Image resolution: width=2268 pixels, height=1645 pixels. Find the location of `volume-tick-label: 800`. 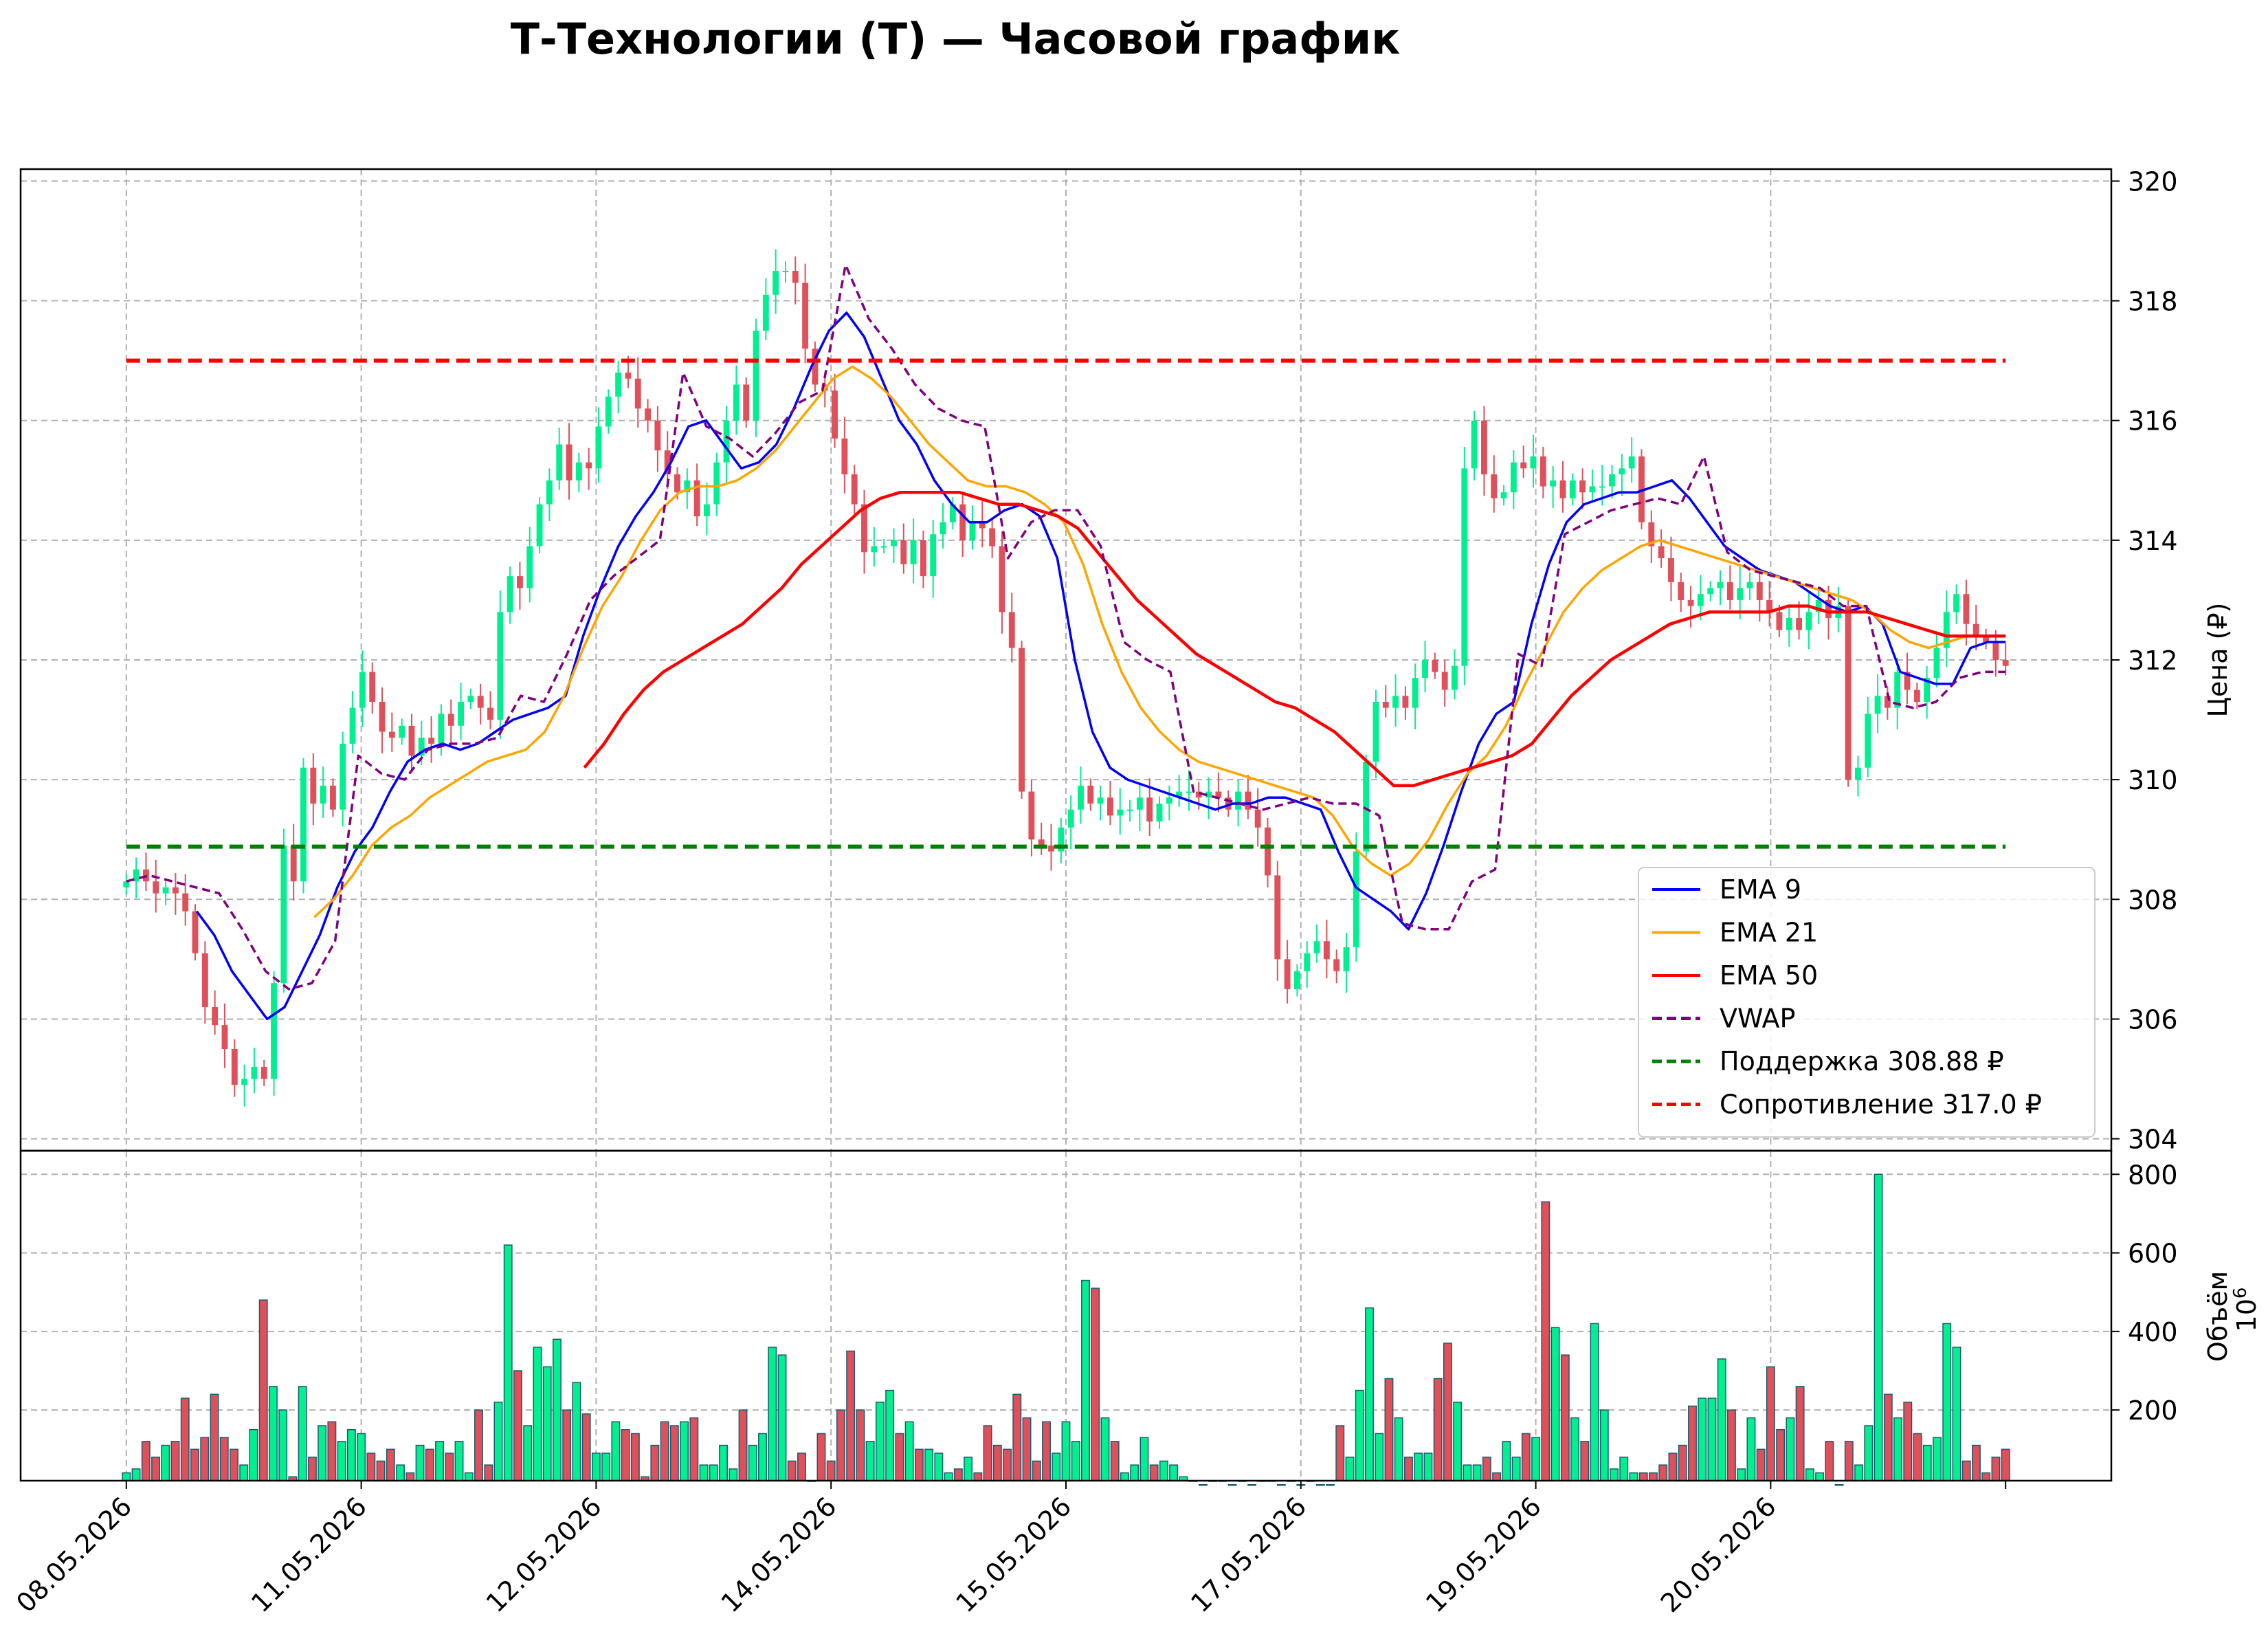

volume-tick-label: 800 is located at coordinates (2153, 1175).